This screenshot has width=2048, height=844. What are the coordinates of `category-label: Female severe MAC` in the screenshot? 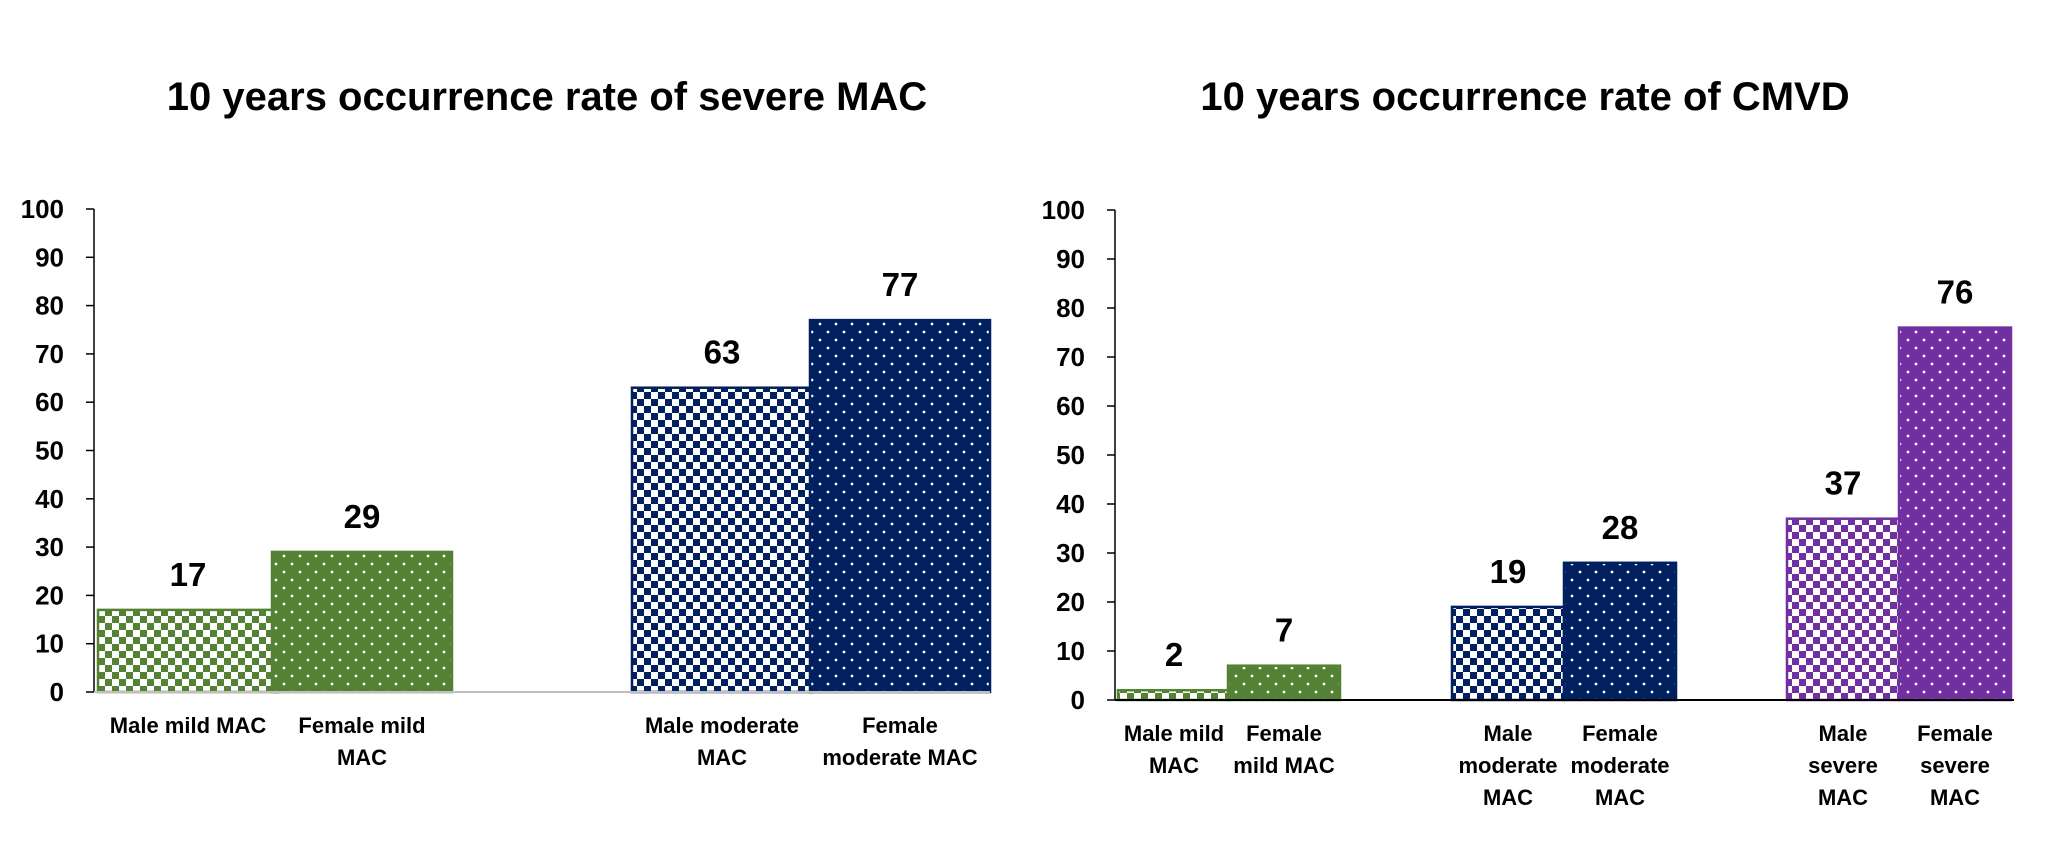 It's located at (1955, 765).